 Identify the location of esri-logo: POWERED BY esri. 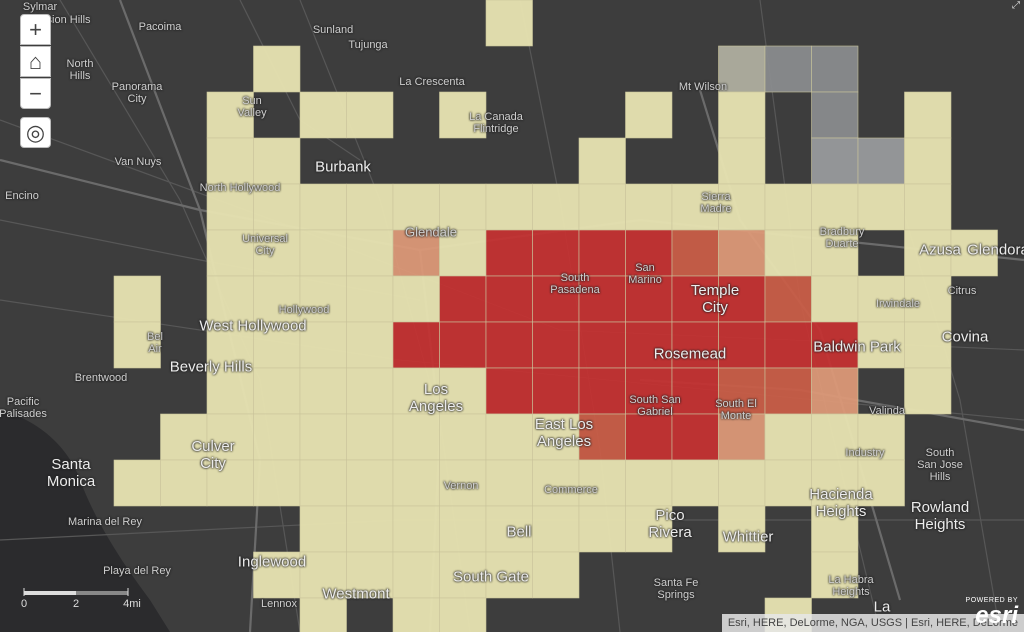
(987, 613).